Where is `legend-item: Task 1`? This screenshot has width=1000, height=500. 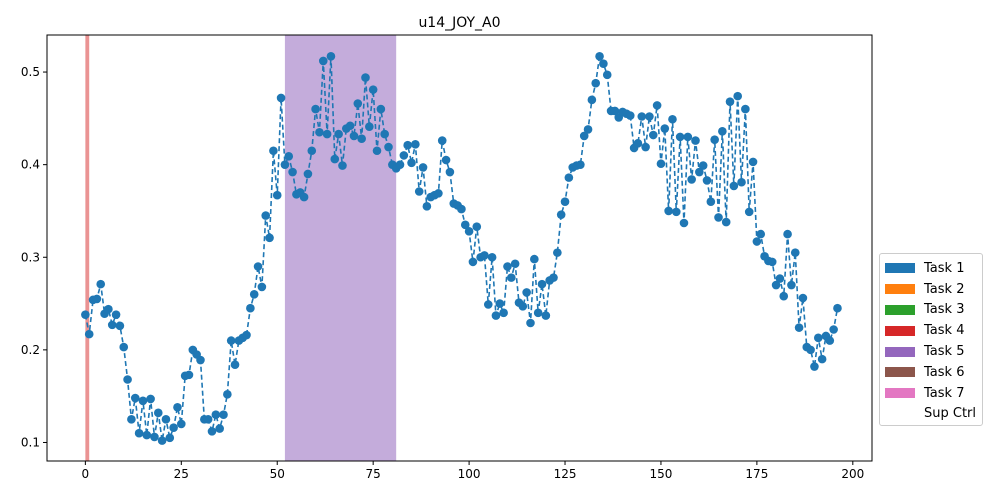
legend-item: Task 1 is located at coordinates (931, 268).